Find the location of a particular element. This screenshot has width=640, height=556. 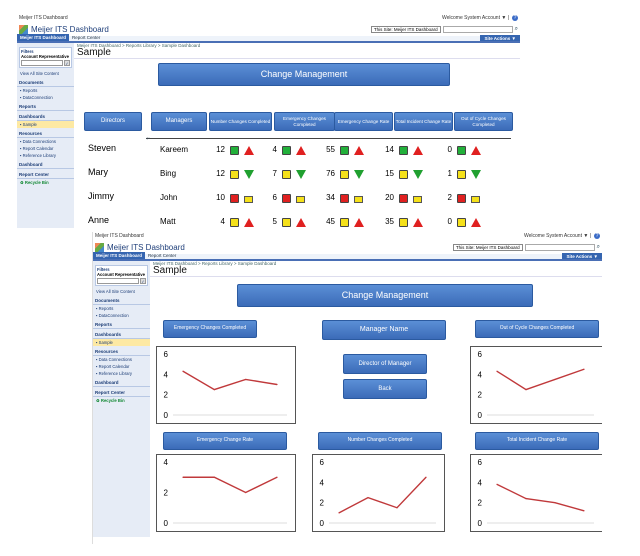

collapse-arrow-icon: ⇐ is located at coordinates (148, 139).